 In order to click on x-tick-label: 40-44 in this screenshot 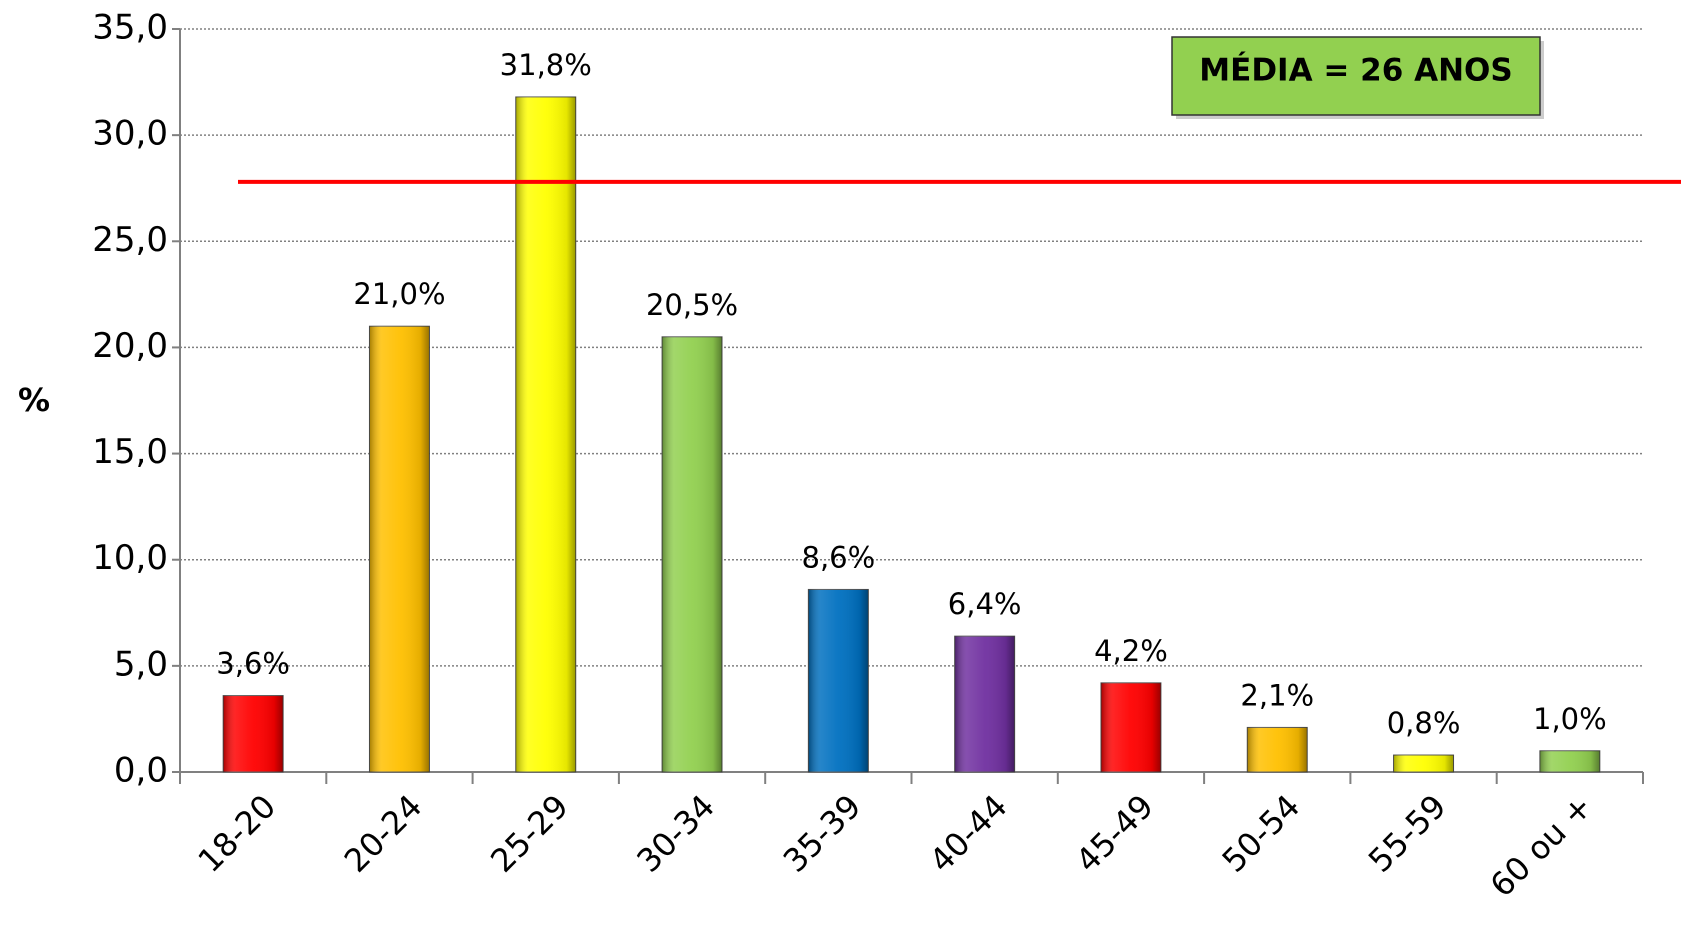, I will do `click(968, 833)`.